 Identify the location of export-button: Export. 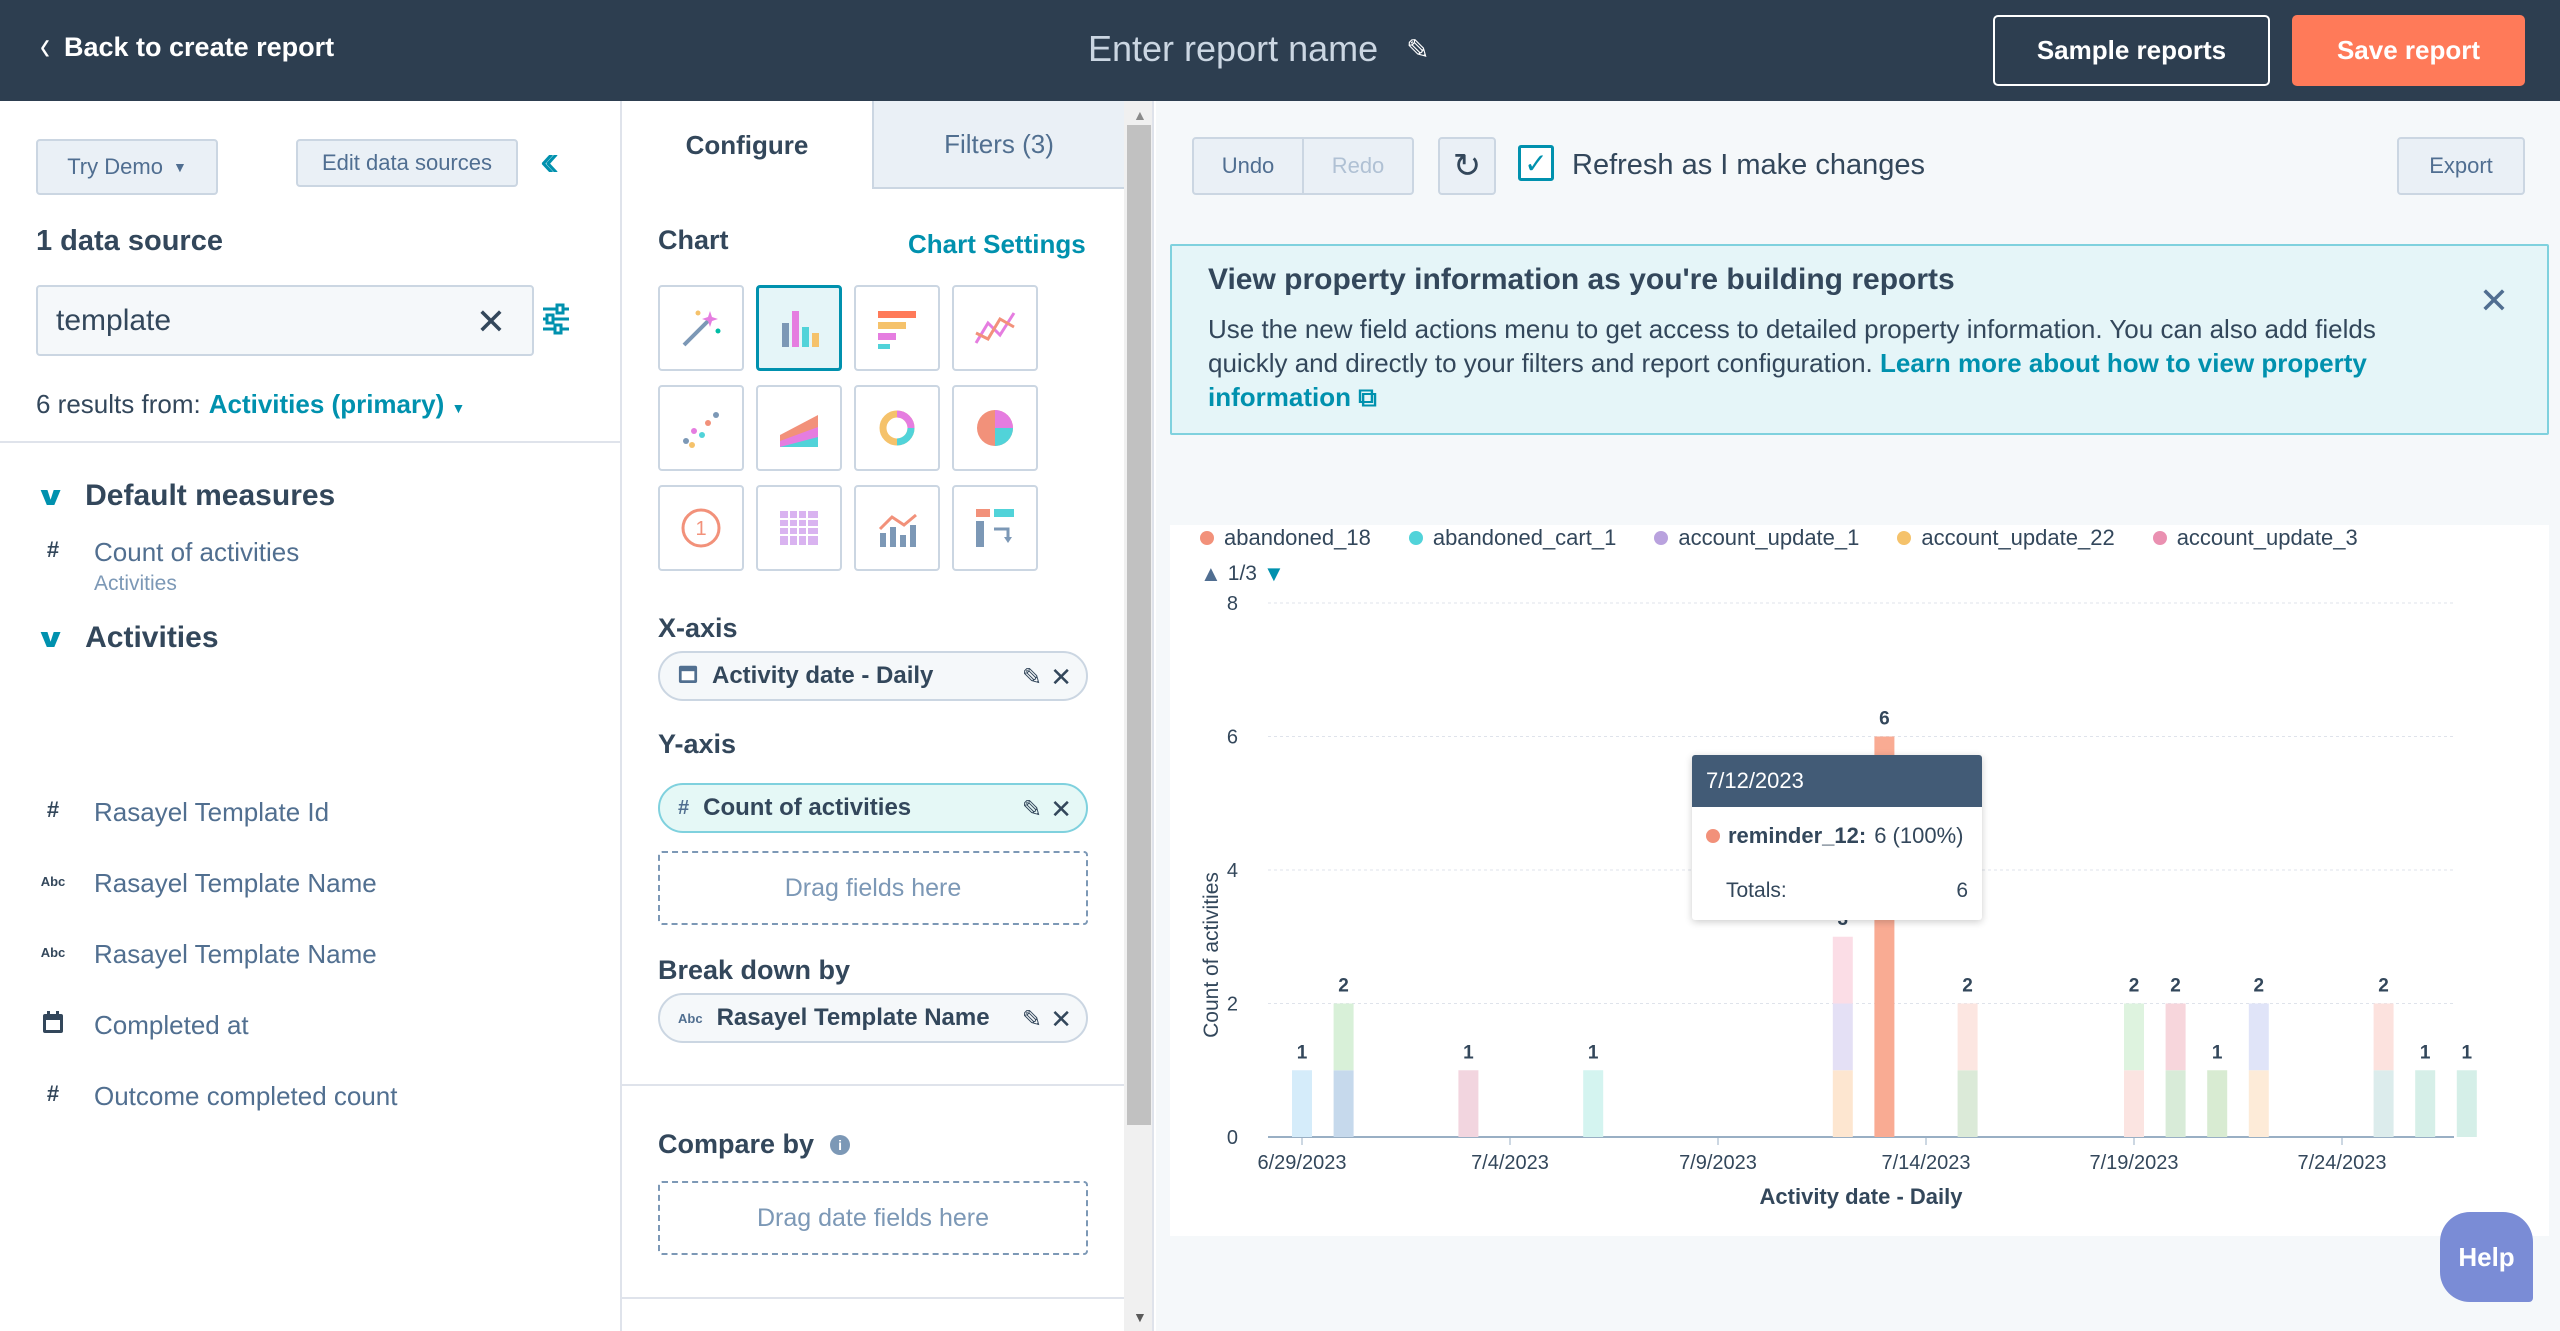
(2461, 166).